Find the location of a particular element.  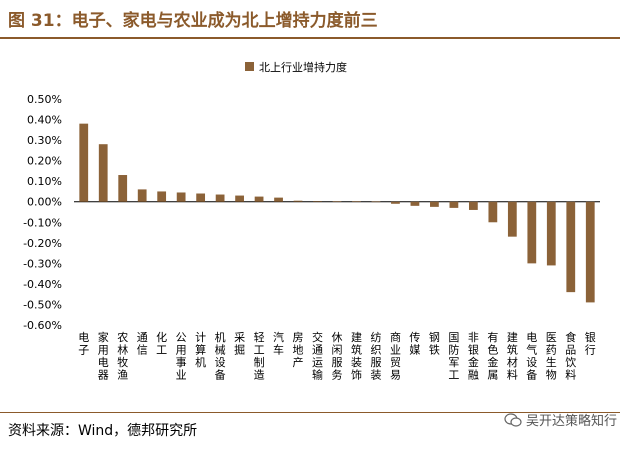

x-tick-label: 轻工制造 is located at coordinates (259, 356).